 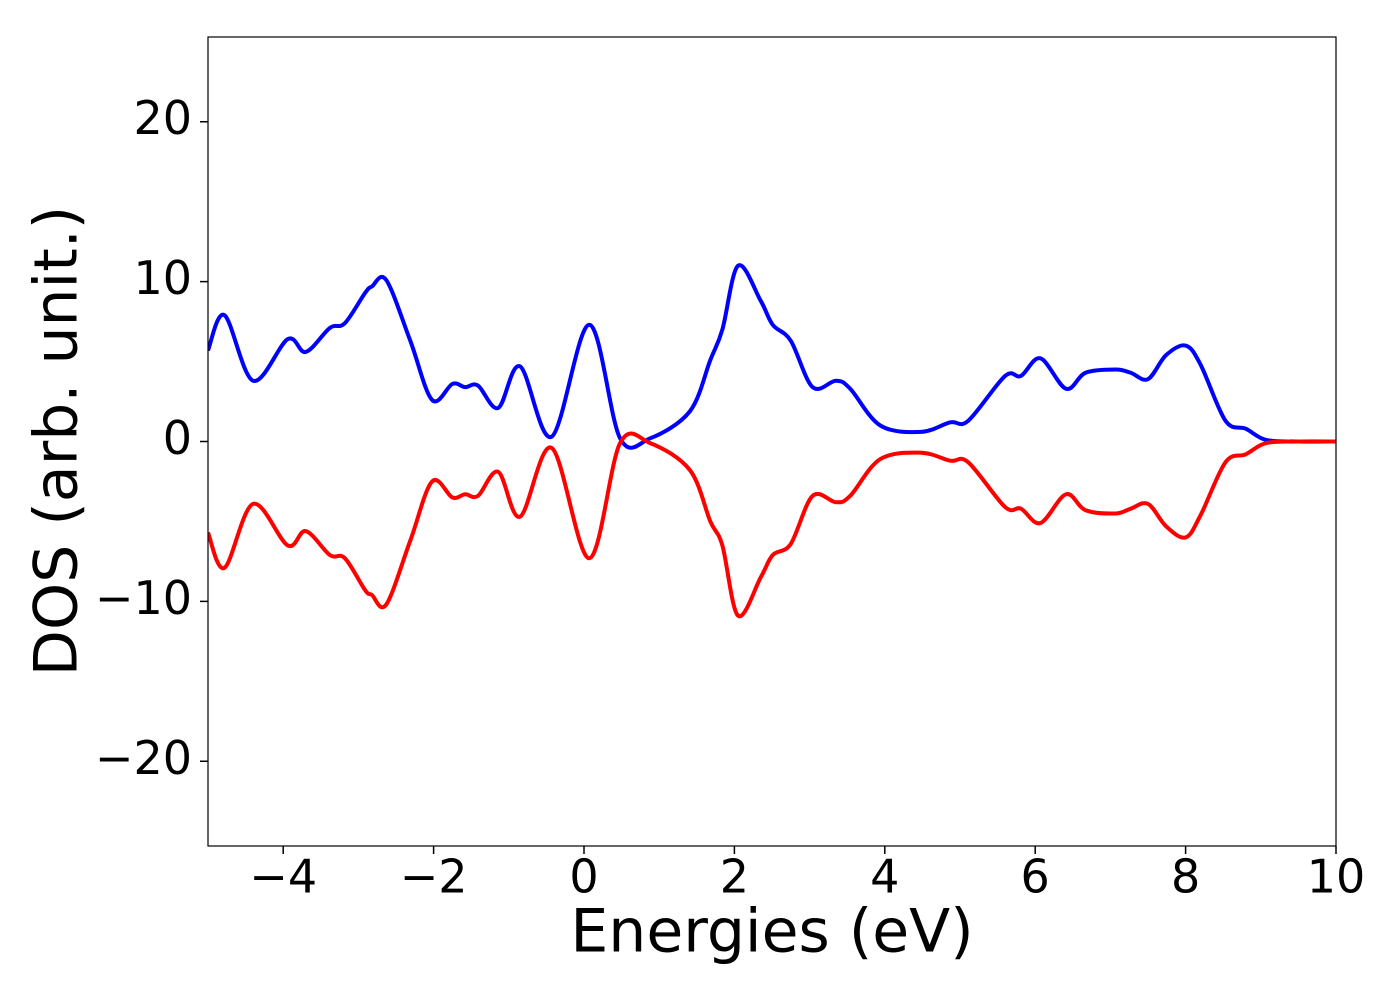 I want to click on x-tick-label: 2, so click(x=734, y=877).